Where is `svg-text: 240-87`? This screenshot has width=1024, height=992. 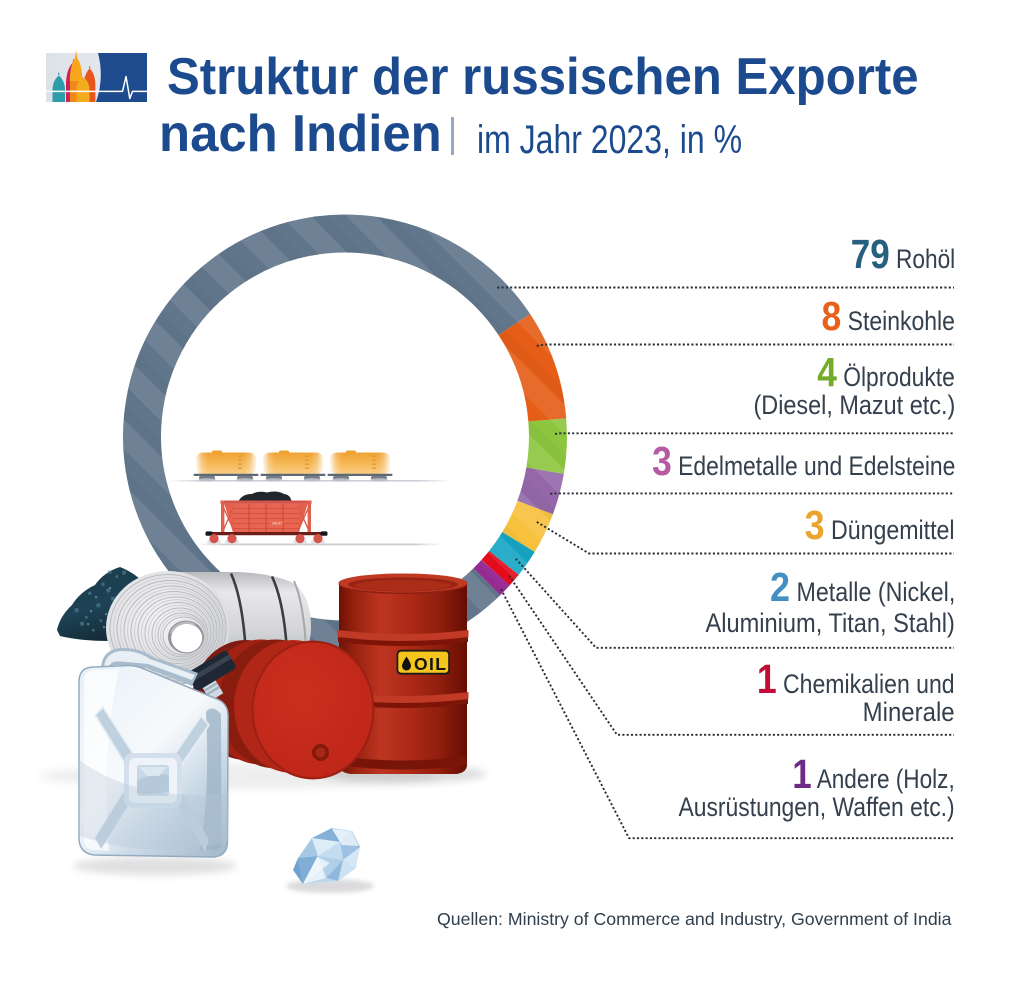 svg-text: 240-87 is located at coordinates (277, 524).